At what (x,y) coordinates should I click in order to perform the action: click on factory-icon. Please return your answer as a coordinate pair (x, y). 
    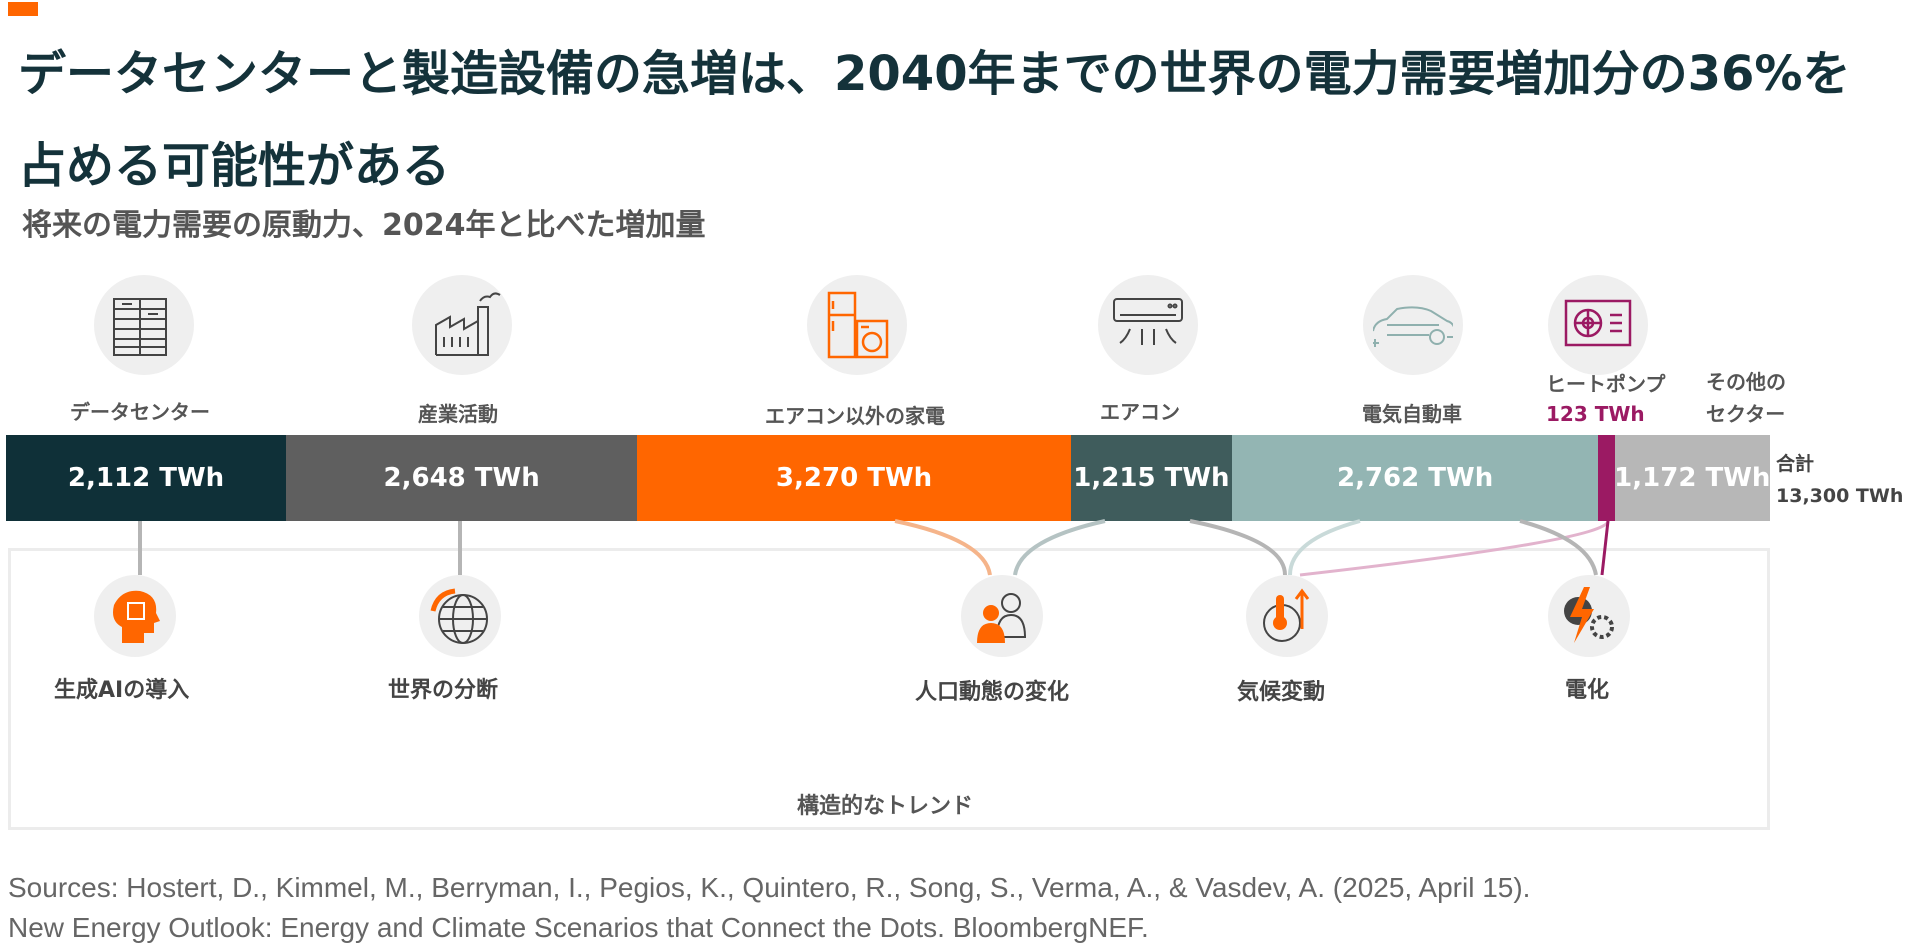
    Looking at the image, I should click on (462, 325).